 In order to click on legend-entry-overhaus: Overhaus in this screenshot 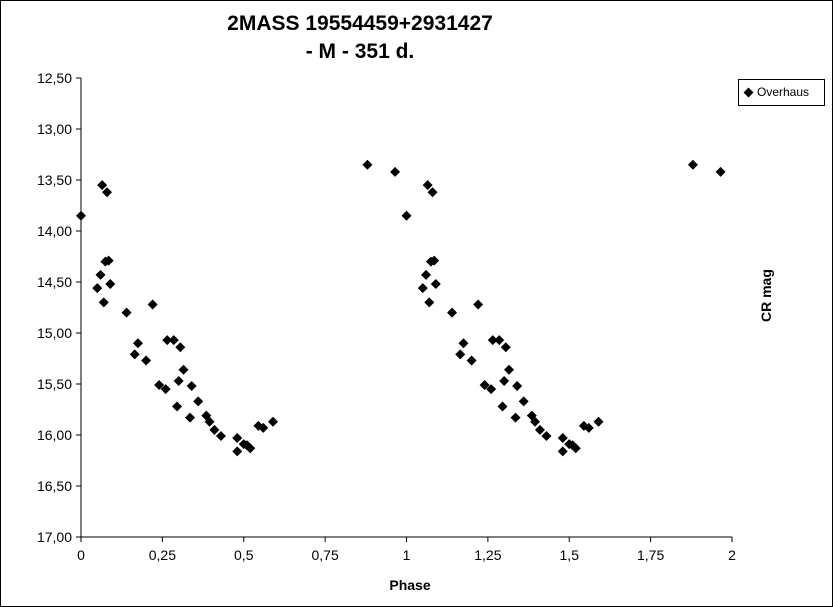, I will do `click(783, 92)`.